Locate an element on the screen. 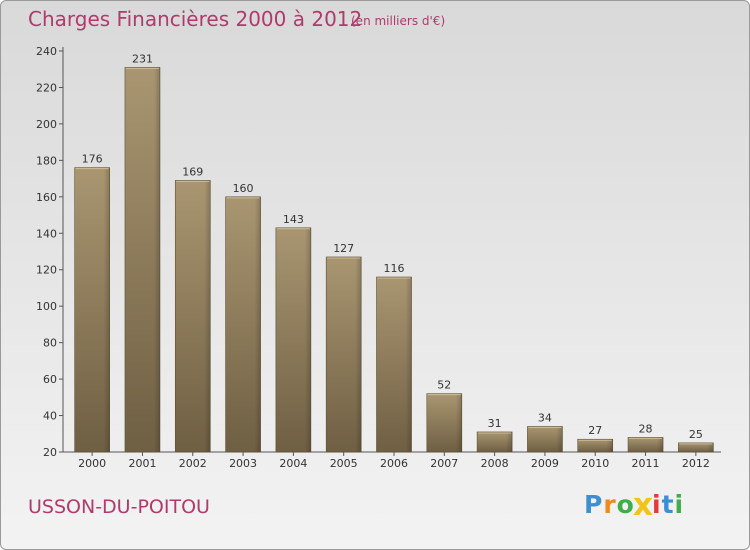 This screenshot has width=750, height=550. y-tick-label: 240 is located at coordinates (46, 51).